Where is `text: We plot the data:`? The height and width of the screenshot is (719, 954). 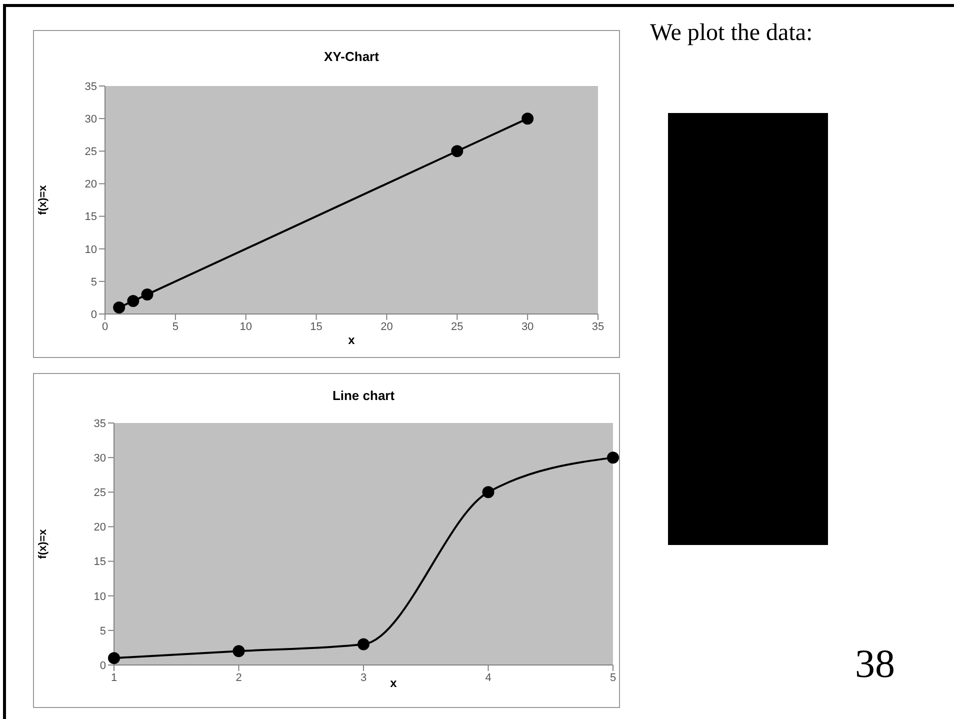
text: We plot the data: is located at coordinates (731, 33).